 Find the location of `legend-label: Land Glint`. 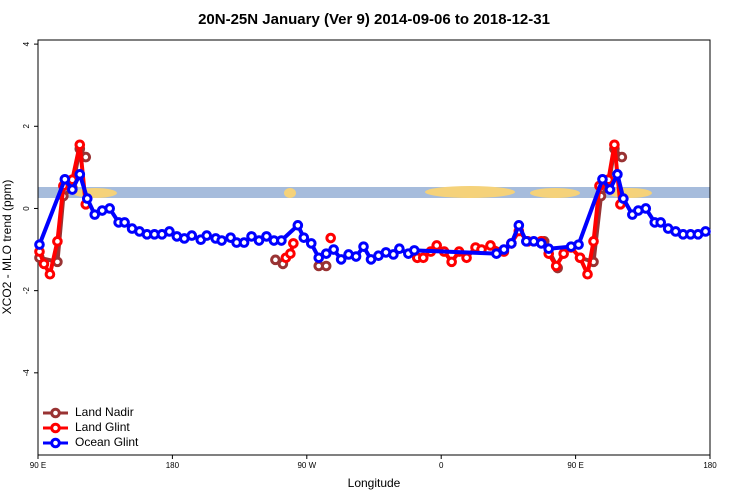

legend-label: Land Glint is located at coordinates (102, 427).